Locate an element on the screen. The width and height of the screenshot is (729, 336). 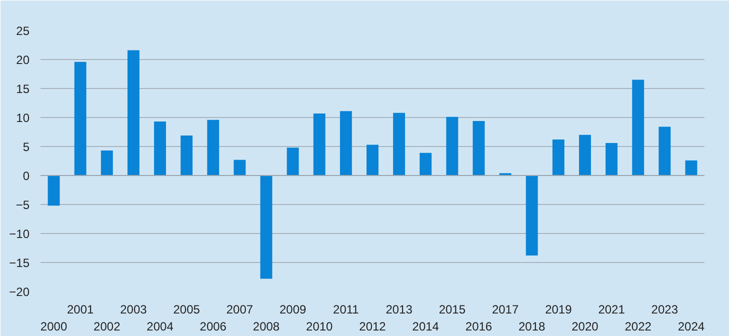
x-tick-label: 2008 is located at coordinates (266, 326).